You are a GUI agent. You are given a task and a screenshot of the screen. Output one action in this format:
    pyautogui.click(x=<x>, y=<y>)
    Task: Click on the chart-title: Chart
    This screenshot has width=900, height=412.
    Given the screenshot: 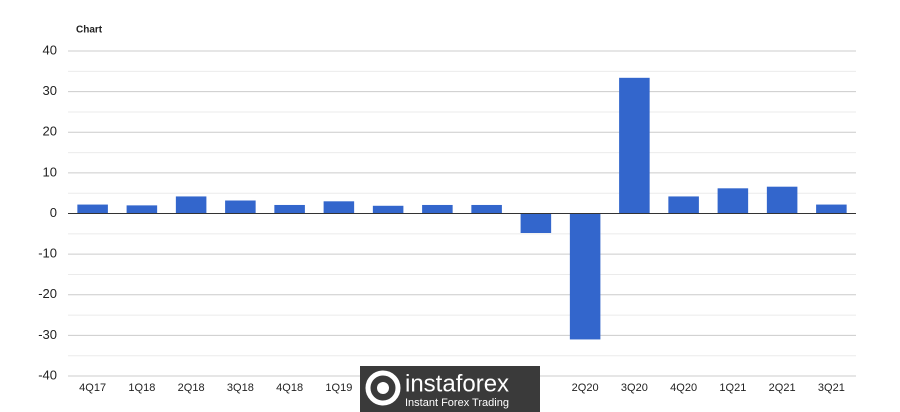 What is the action you would take?
    pyautogui.click(x=89, y=30)
    